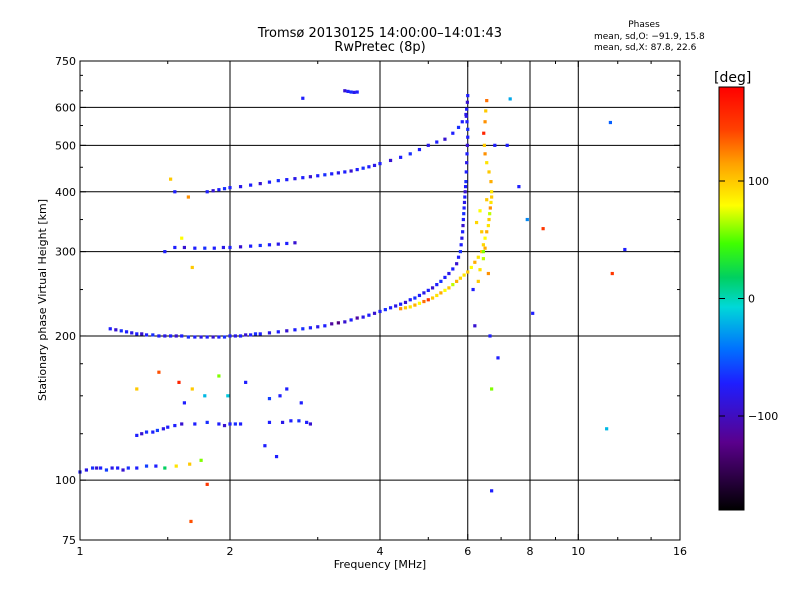 The image size is (800, 600). I want to click on y-tick-label: 100, so click(65, 480).